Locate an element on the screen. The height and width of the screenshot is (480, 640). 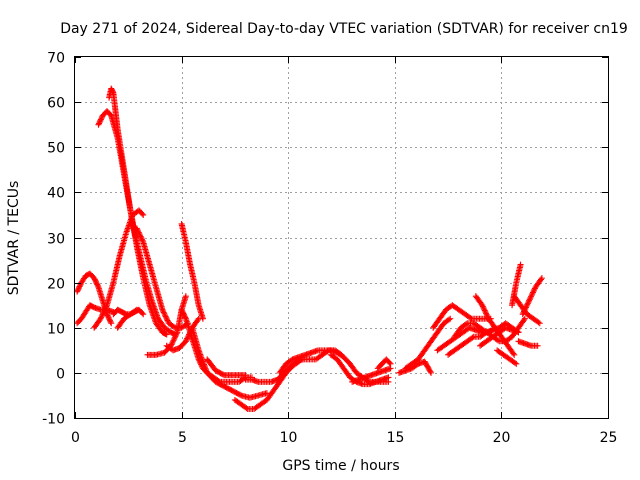
y-tick-label: 70 is located at coordinates (56, 59).